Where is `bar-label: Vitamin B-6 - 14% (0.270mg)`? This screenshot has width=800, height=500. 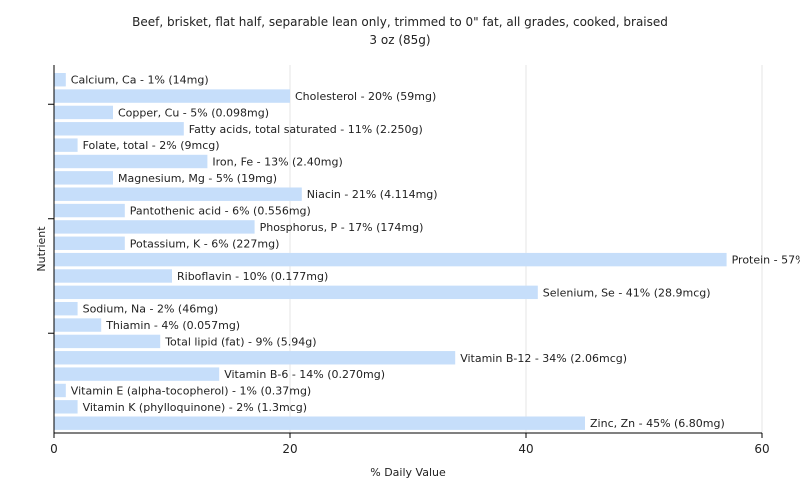 bar-label: Vitamin B-6 - 14% (0.270mg) is located at coordinates (304, 374).